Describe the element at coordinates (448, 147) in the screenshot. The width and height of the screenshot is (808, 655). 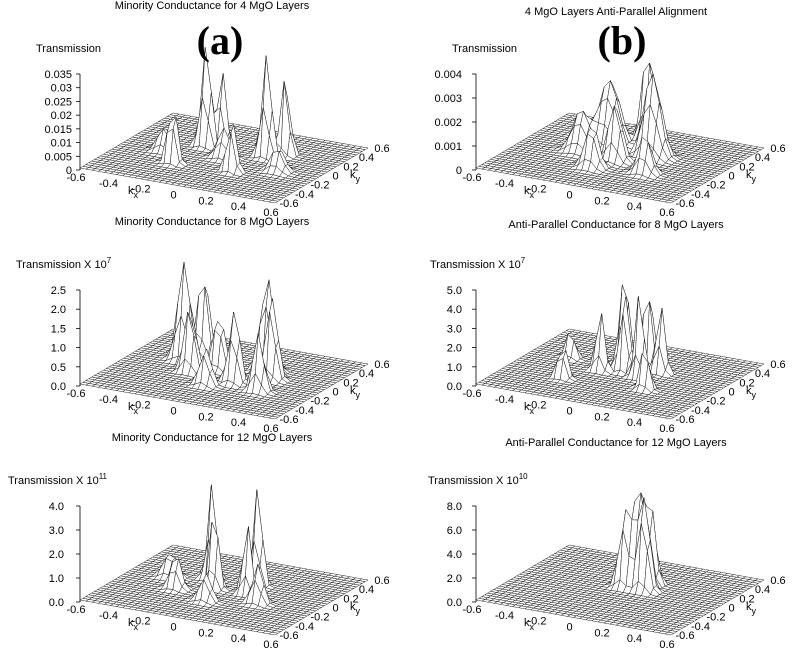
I see `z-tick-label: 0.001` at that location.